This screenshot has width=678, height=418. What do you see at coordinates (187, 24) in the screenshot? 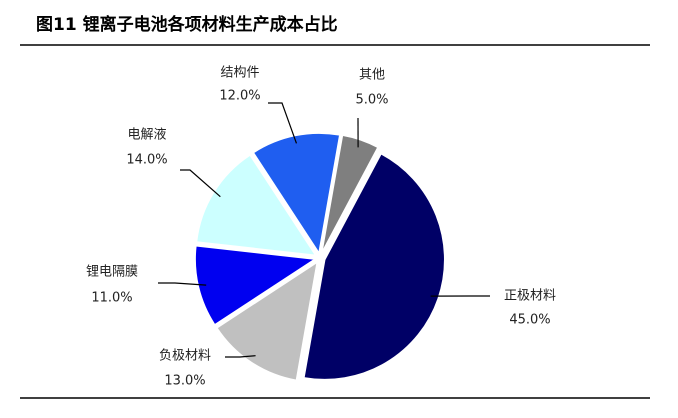
I see `chart-title: 图11 锂离子电池各项材料生产成本占比` at bounding box center [187, 24].